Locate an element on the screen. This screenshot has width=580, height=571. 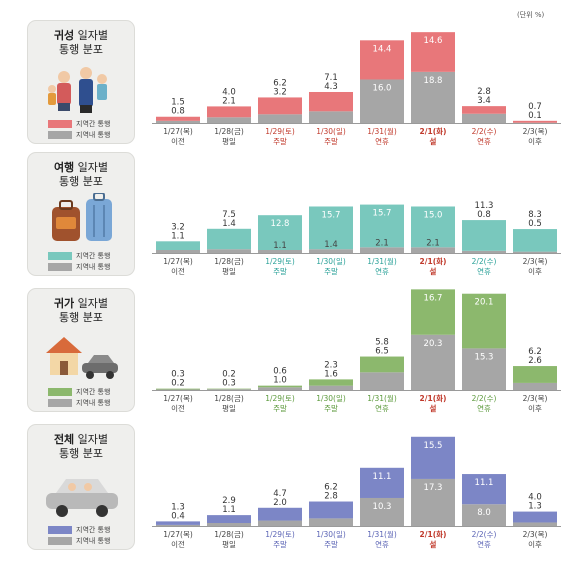
x-tick-label: 1/28(금) is located at coordinates (229, 131).